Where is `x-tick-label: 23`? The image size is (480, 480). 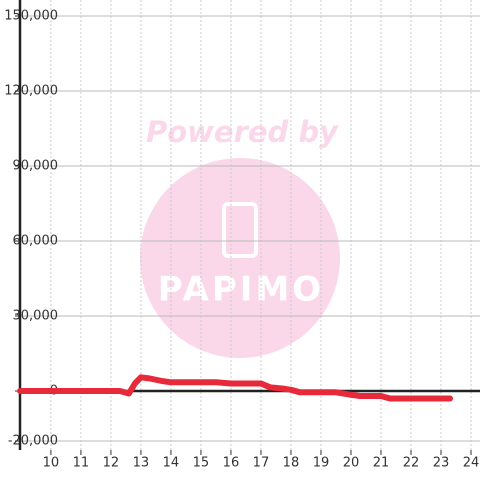
x-tick-label: 23 is located at coordinates (441, 463).